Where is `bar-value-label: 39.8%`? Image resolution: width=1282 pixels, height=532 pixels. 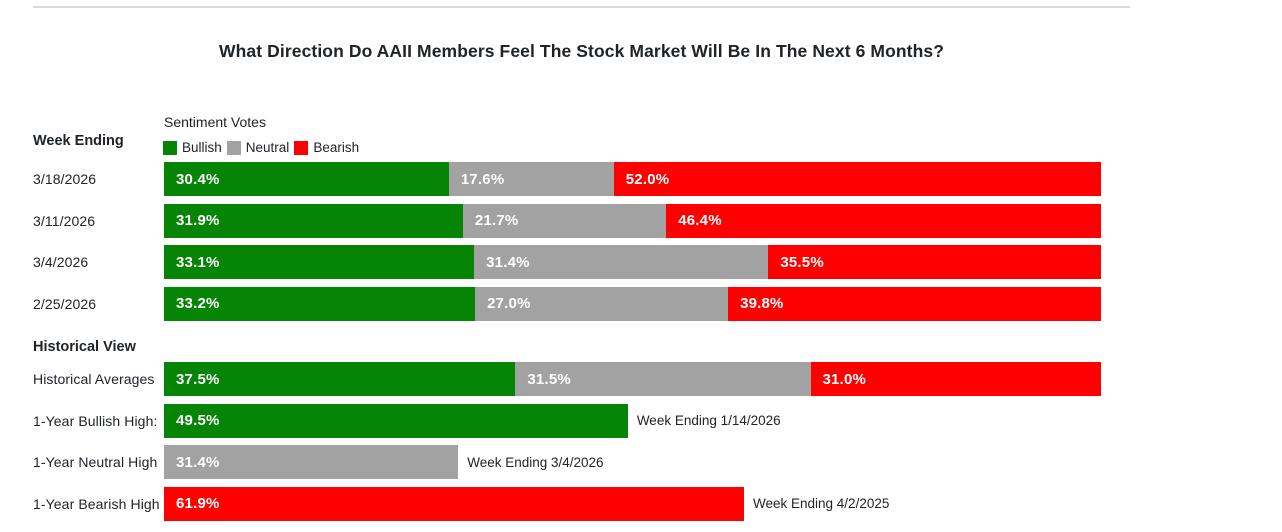
bar-value-label: 39.8% is located at coordinates (762, 303).